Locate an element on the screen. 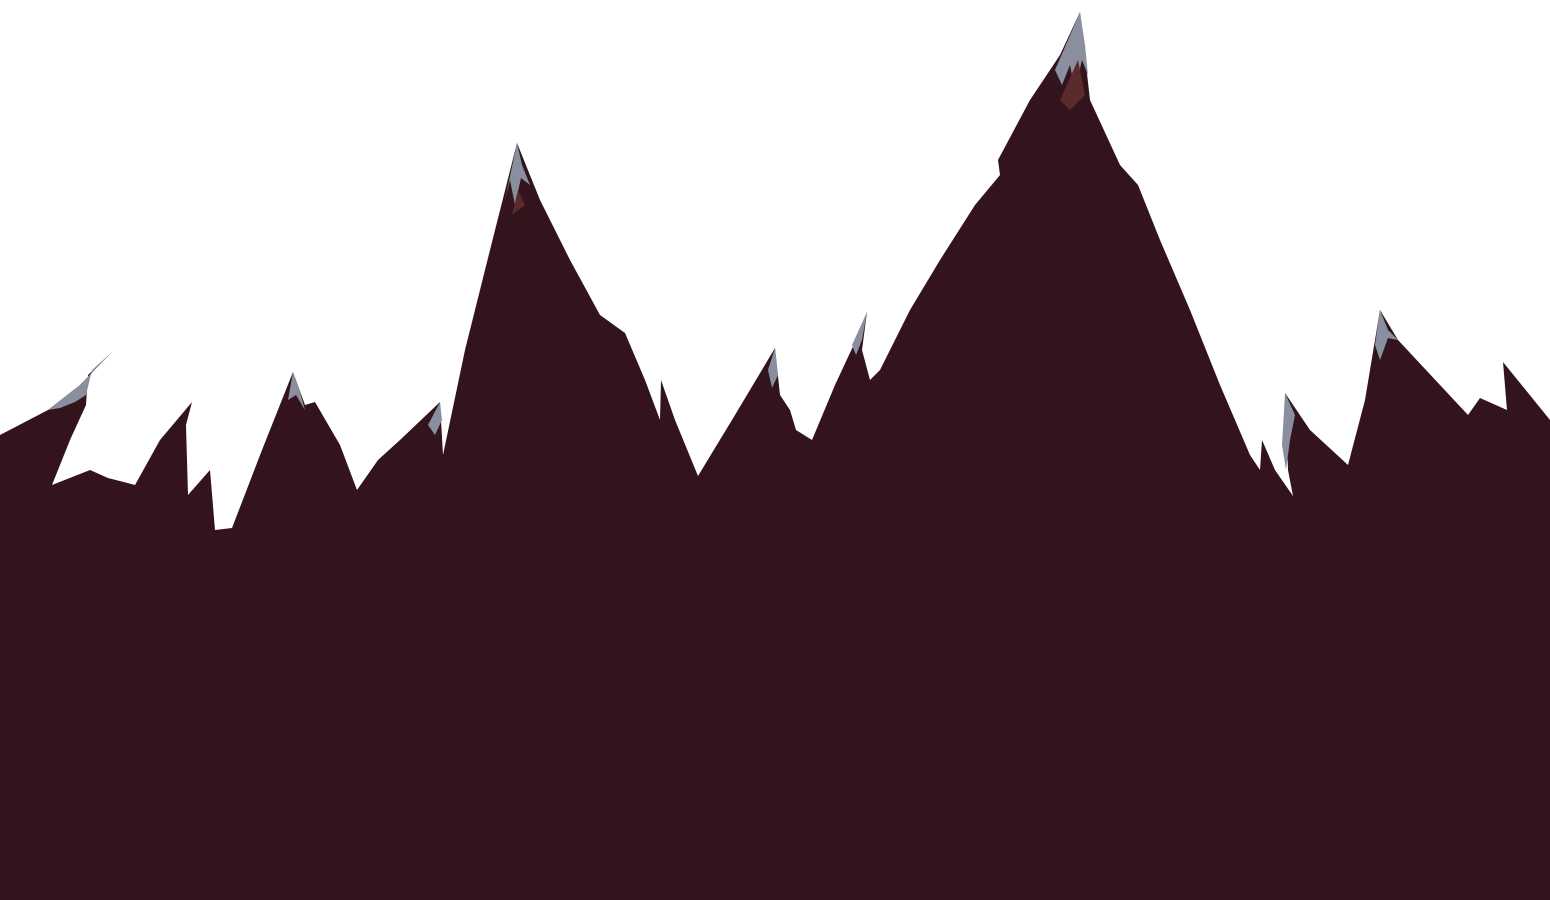  rock-highlight-mid is located at coordinates (518, 202).